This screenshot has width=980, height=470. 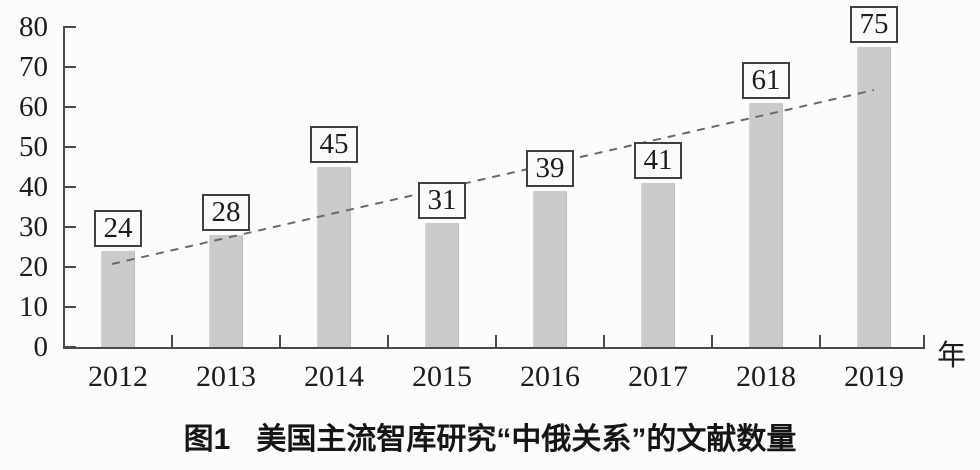 What do you see at coordinates (442, 200) in the screenshot?
I see `bar-value-label: 31` at bounding box center [442, 200].